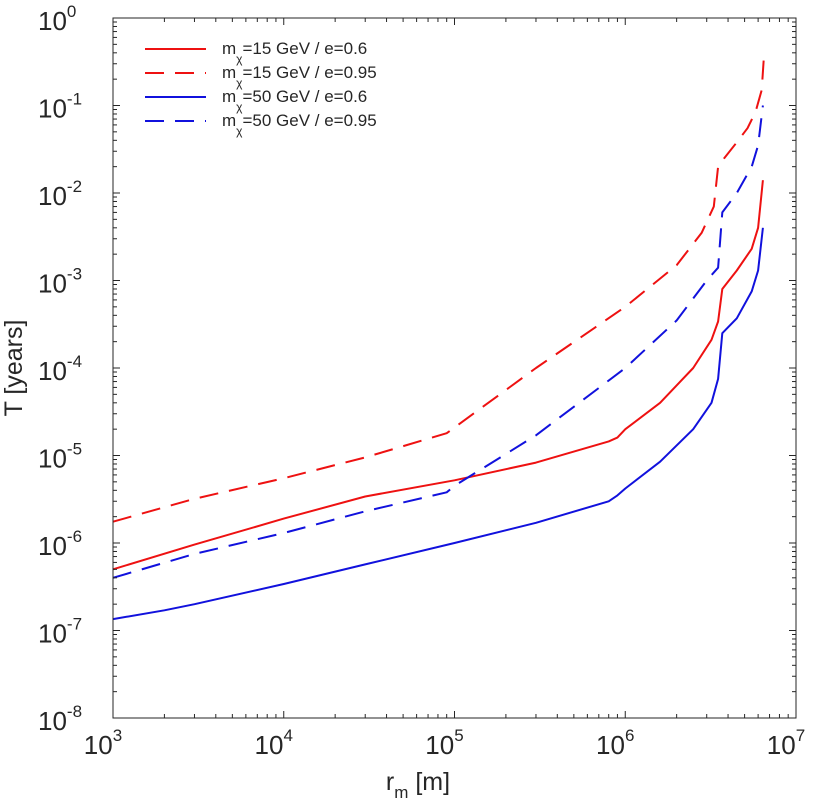 This screenshot has height=809, width=830. I want to click on legend-entry-1: mχ=15 GeV / e=0.6, so click(294, 52).